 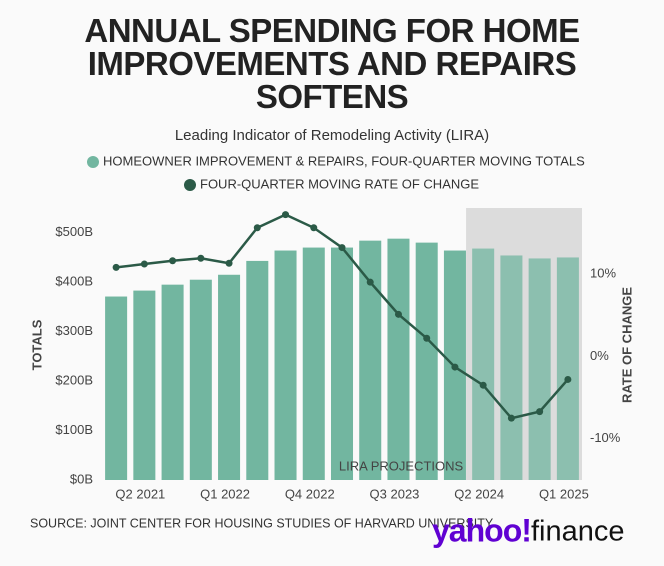 I want to click on y2-axis-label: RATE OF CHANGE, so click(x=626, y=345).